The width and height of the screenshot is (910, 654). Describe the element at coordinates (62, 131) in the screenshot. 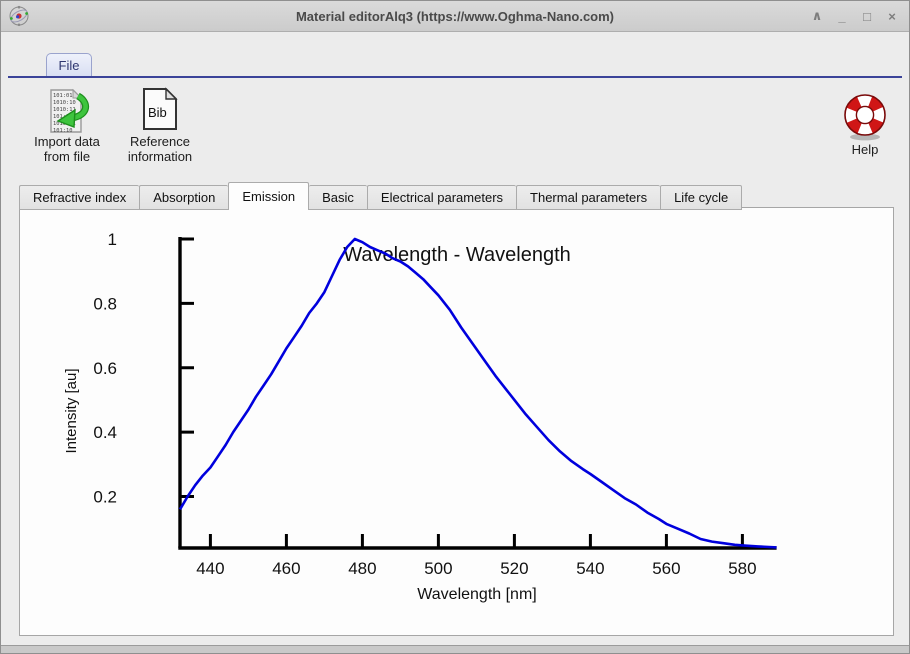

I see `svg-text: 101:10` at that location.